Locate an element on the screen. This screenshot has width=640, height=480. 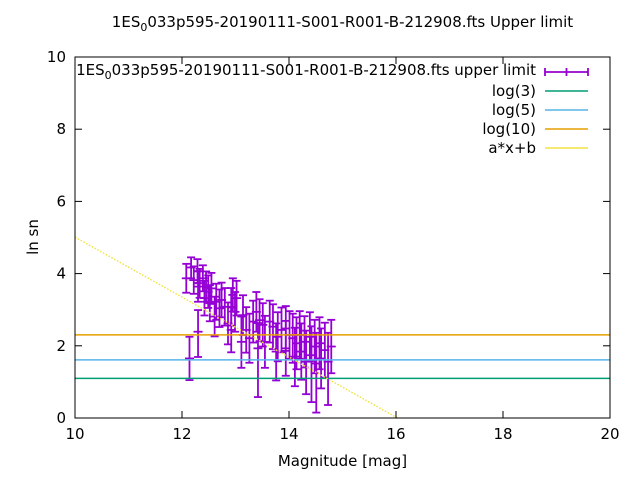
svg-text: 4 is located at coordinates (61, 274).